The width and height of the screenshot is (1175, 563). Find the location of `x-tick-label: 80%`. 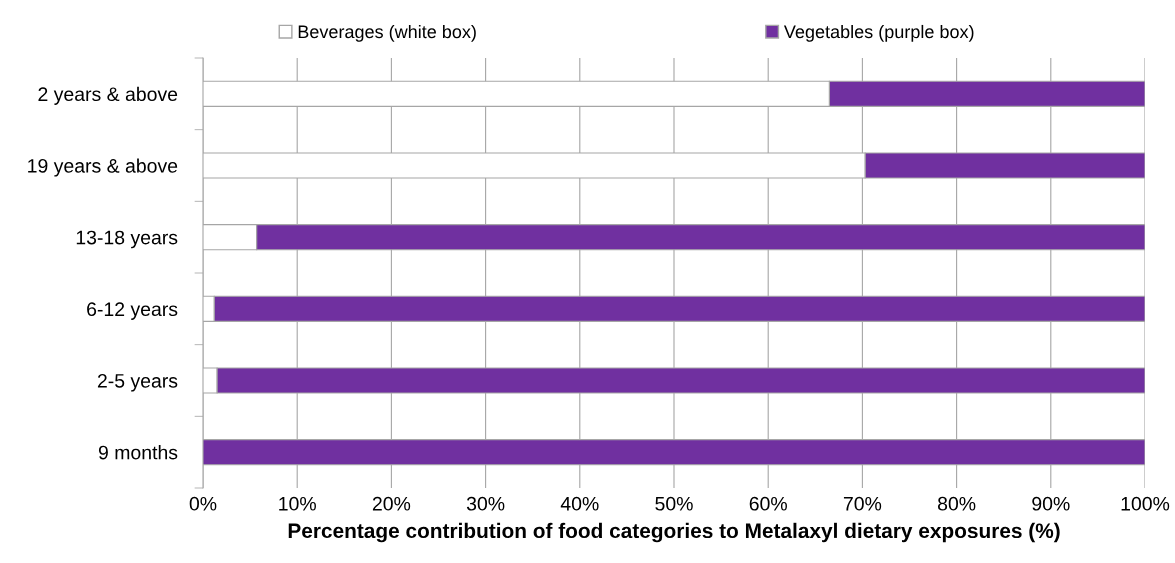

x-tick-label: 80% is located at coordinates (956, 503).